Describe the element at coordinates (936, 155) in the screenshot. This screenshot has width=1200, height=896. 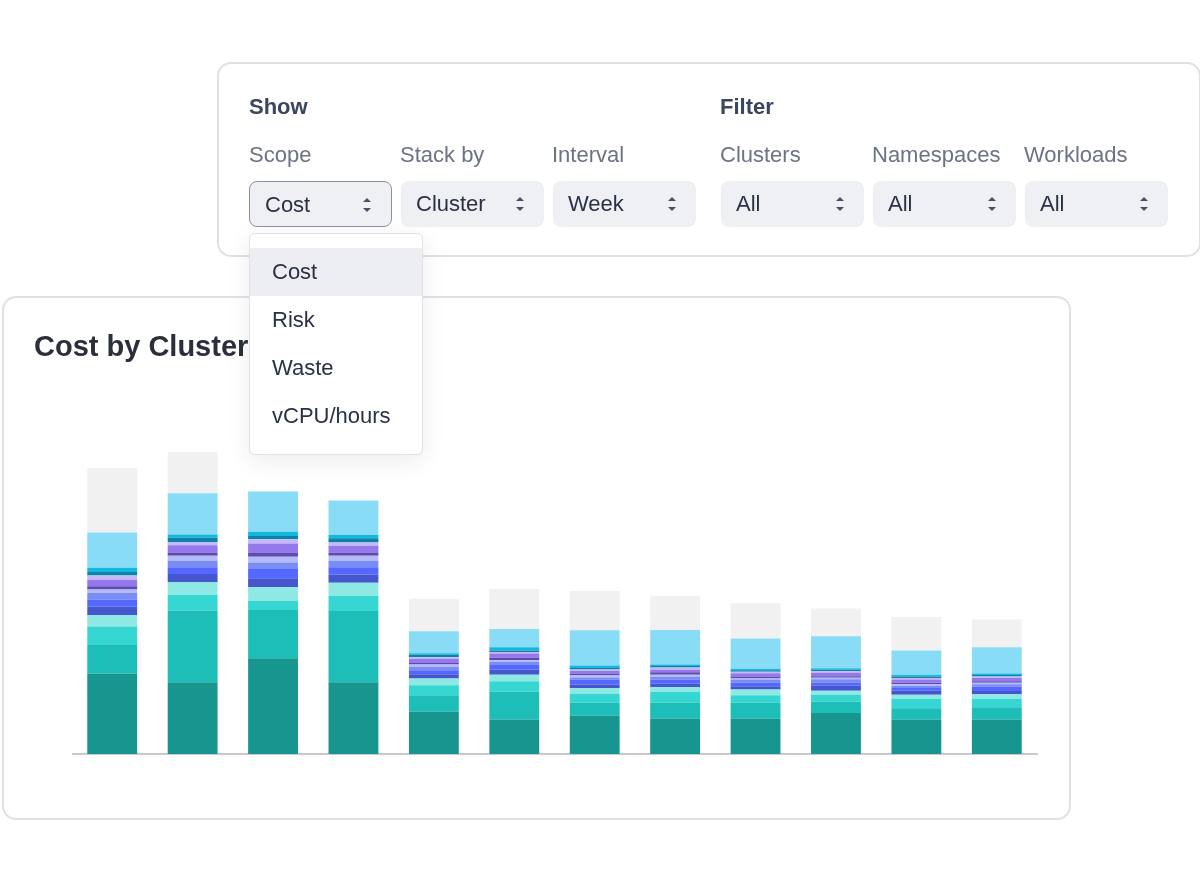
I see `text: Namespaces` at that location.